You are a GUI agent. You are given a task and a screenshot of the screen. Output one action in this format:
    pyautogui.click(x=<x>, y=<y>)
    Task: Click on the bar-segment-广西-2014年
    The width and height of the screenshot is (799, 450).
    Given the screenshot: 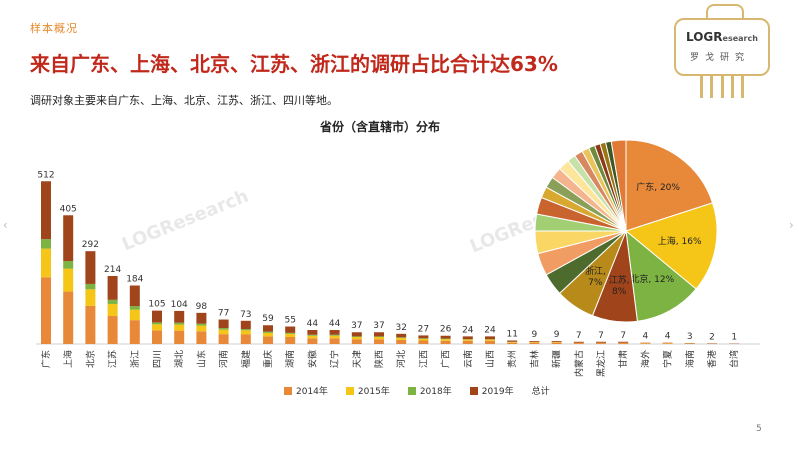 What is the action you would take?
    pyautogui.click(x=445, y=342)
    